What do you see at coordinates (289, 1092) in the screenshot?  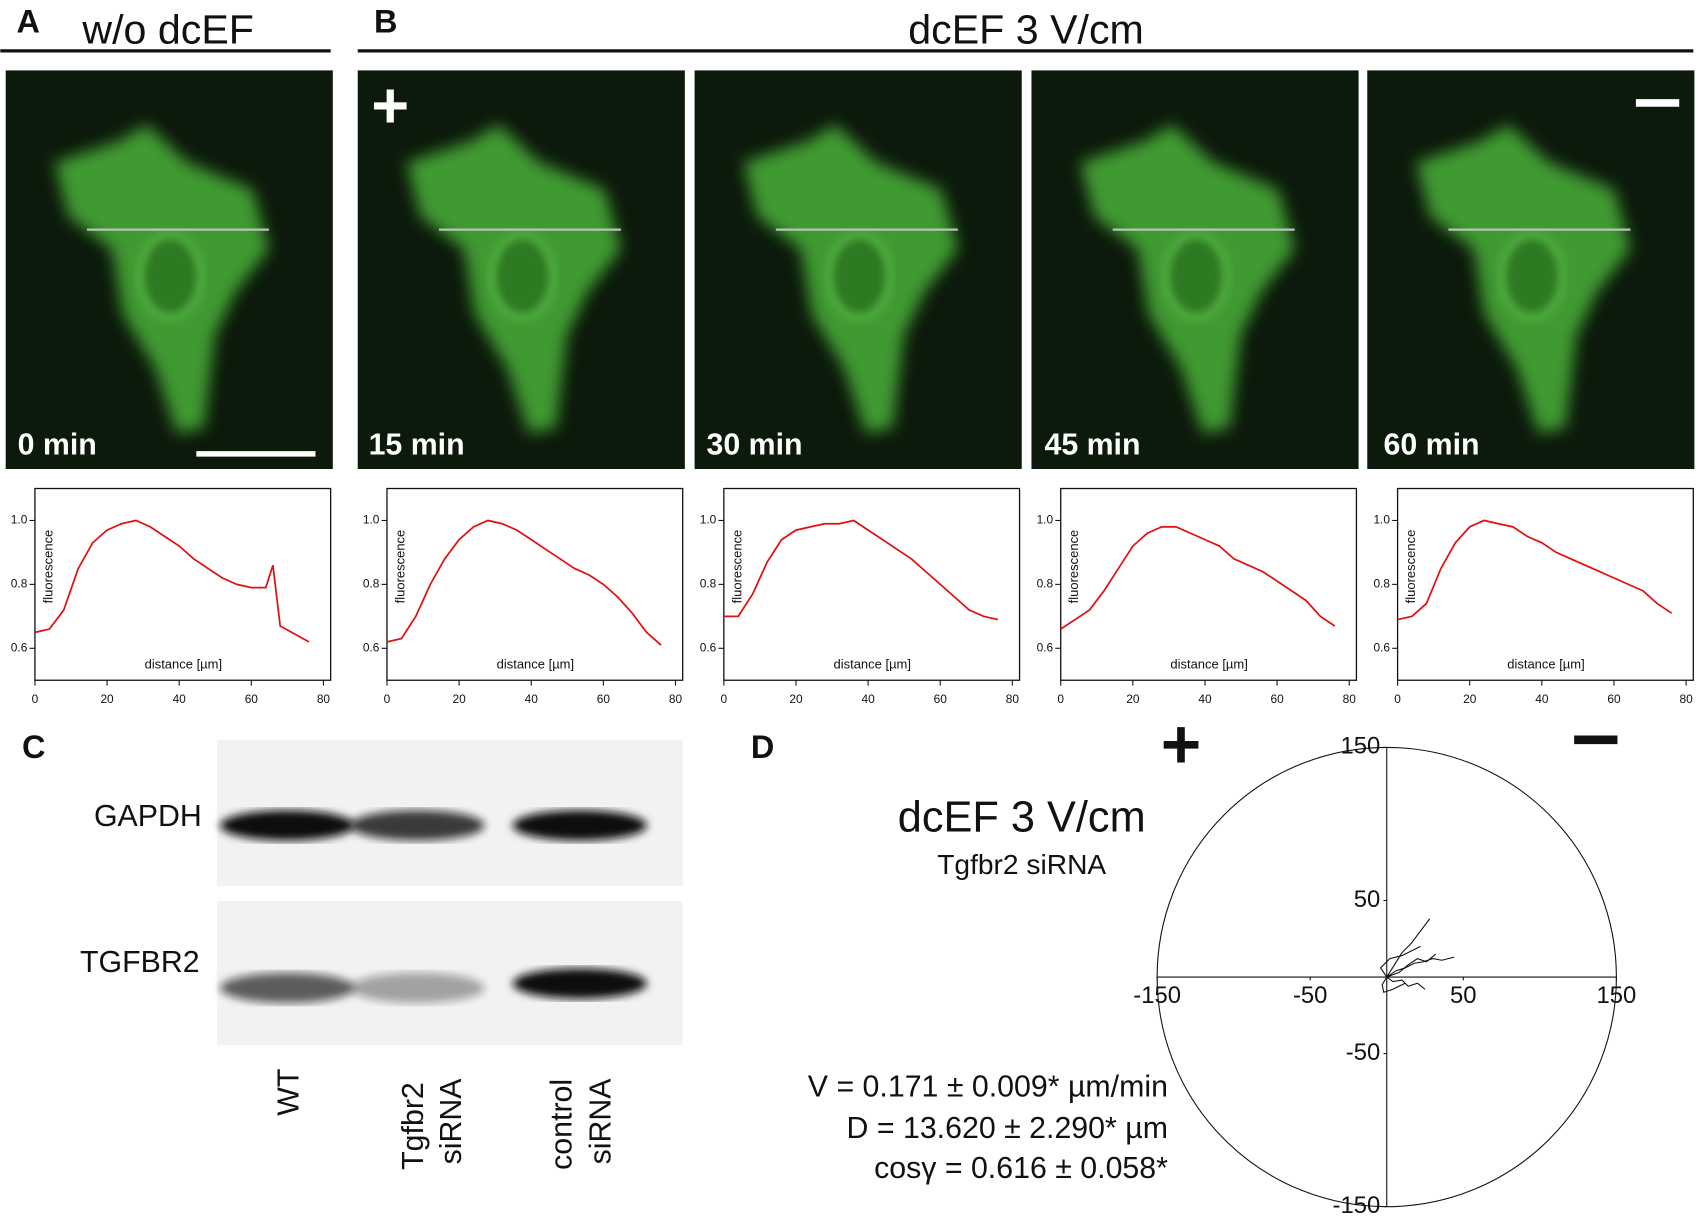 I see `lane-label: WT` at bounding box center [289, 1092].